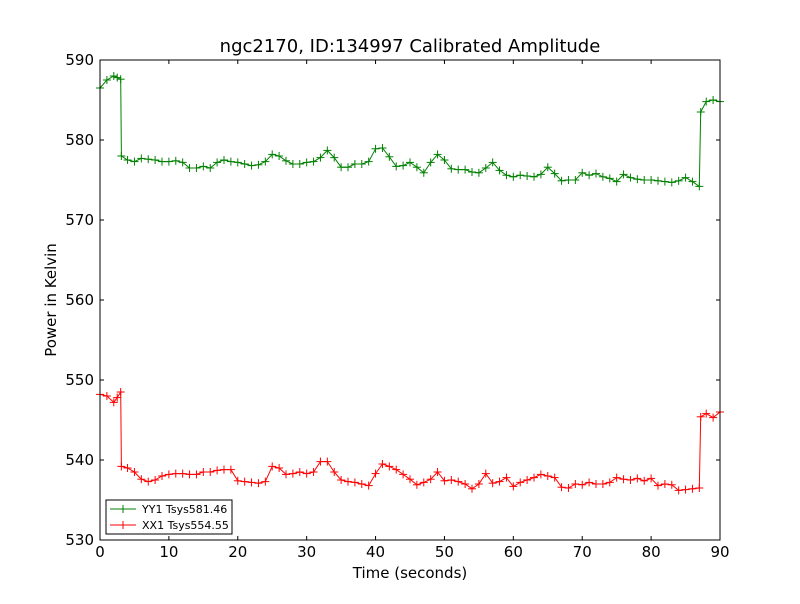  Describe the element at coordinates (79, 60) in the screenshot. I see `y-tick-label: 590` at that location.